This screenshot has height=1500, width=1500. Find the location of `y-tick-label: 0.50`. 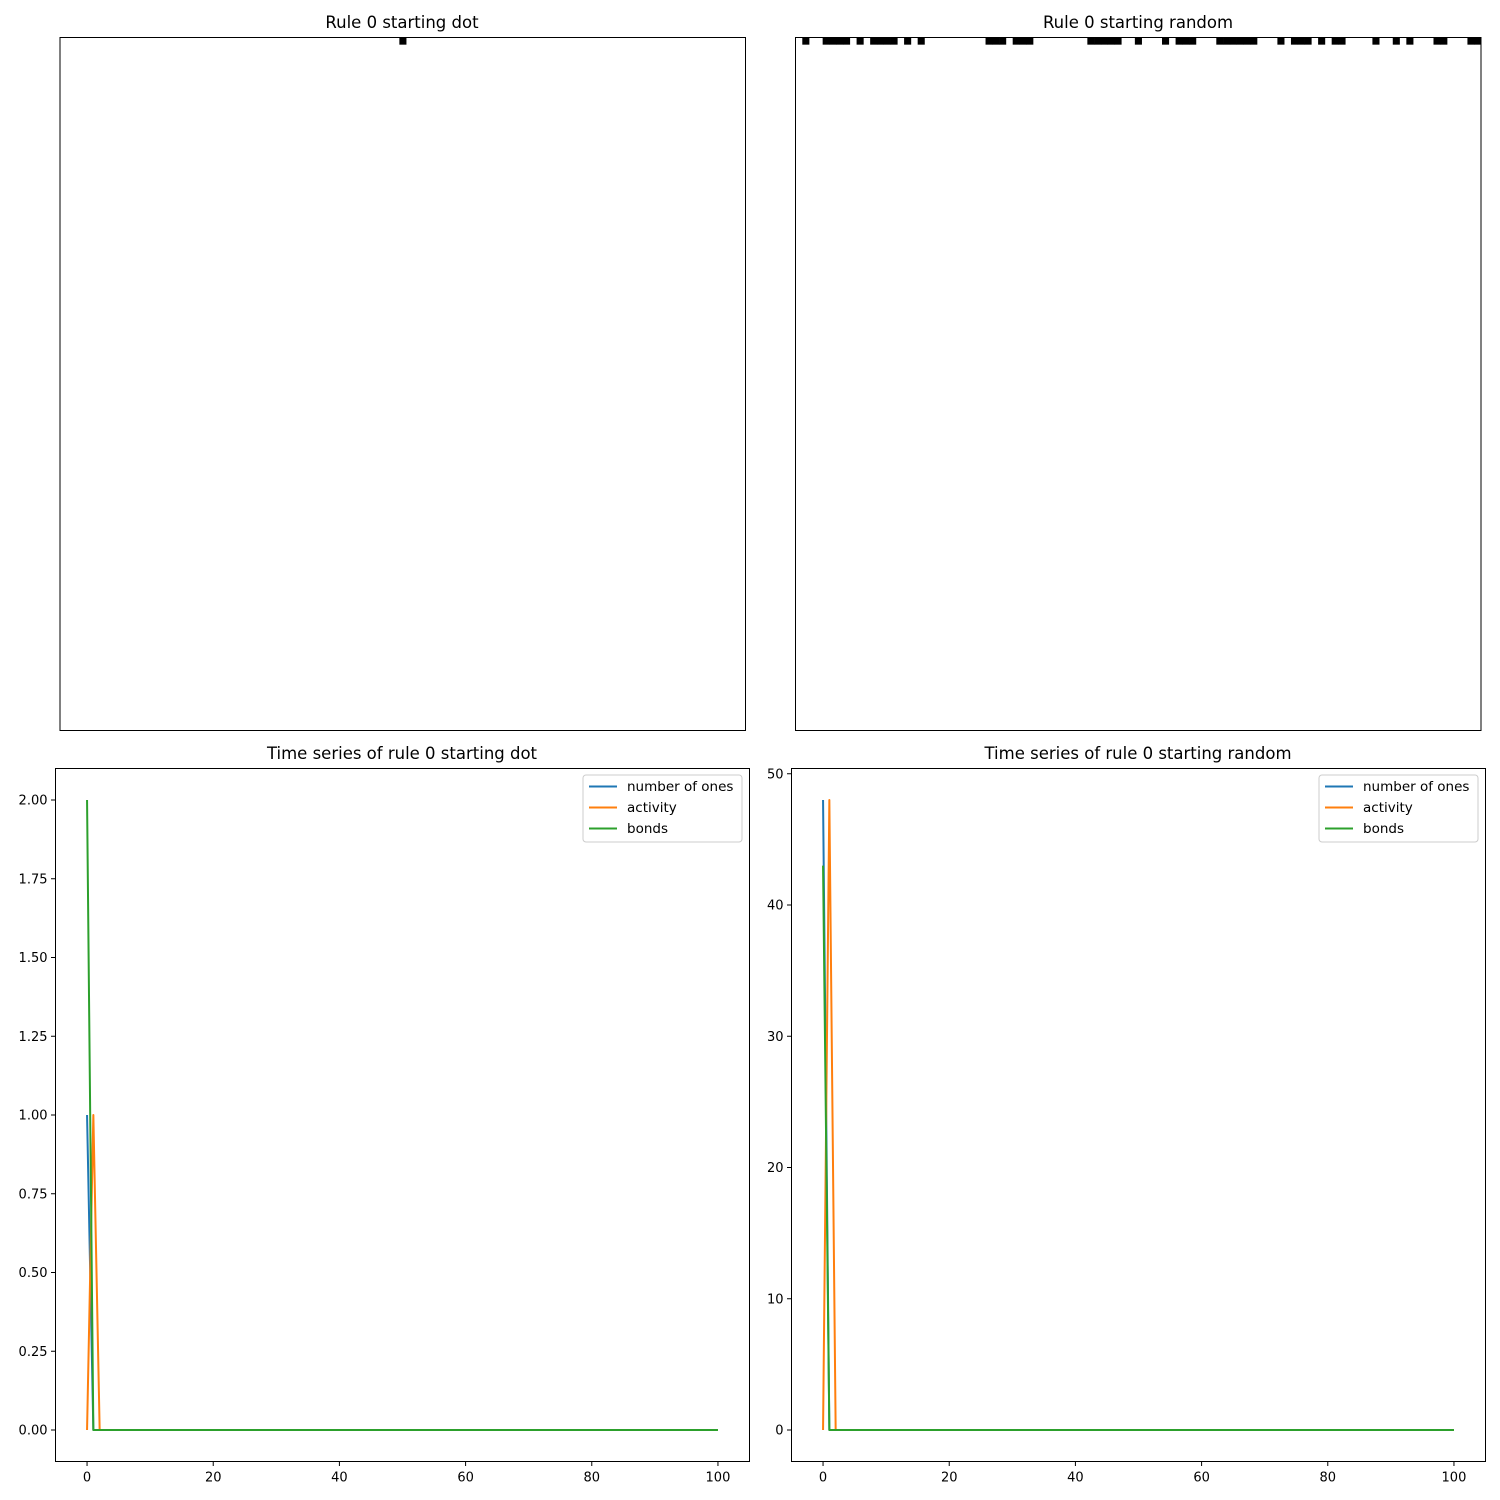

y-tick-label: 0.50 is located at coordinates (33, 1273).